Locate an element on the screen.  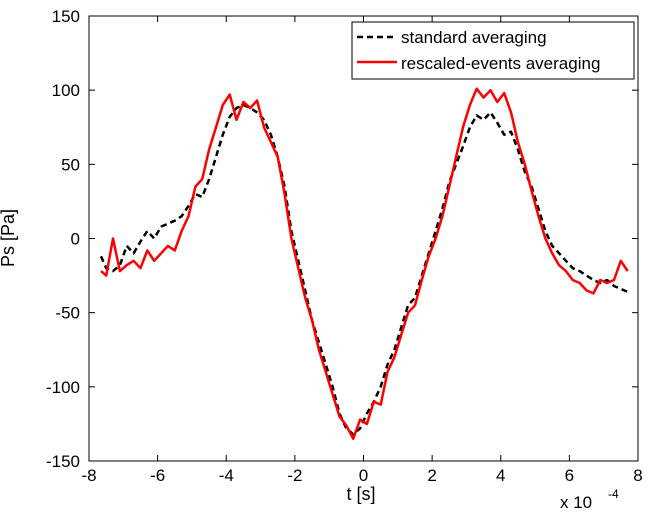
x-axis-label: t [s] is located at coordinates (360, 494).